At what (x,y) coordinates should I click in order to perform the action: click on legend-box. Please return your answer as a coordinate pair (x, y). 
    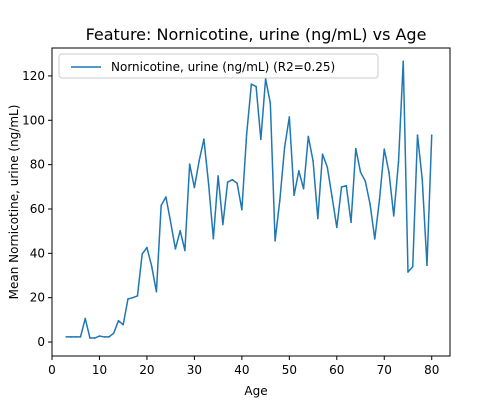
    Looking at the image, I should click on (218, 66).